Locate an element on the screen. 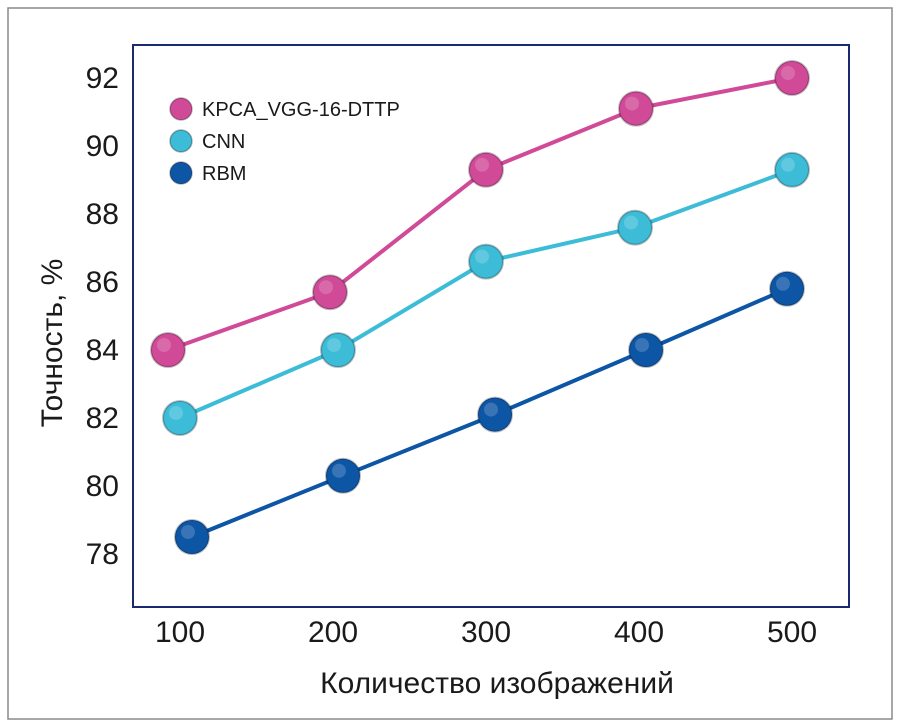 The image size is (900, 727). y-tick-label: 82 is located at coordinates (102, 418).